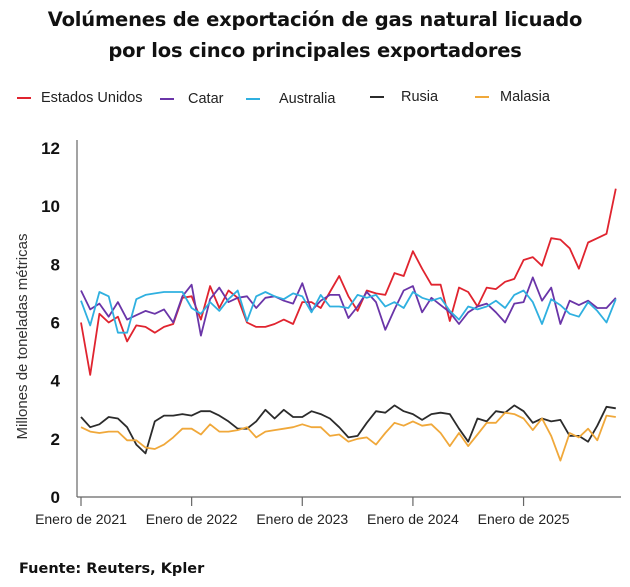  Describe the element at coordinates (413, 519) in the screenshot. I see `x-tick-label: Enero de 2024` at that location.